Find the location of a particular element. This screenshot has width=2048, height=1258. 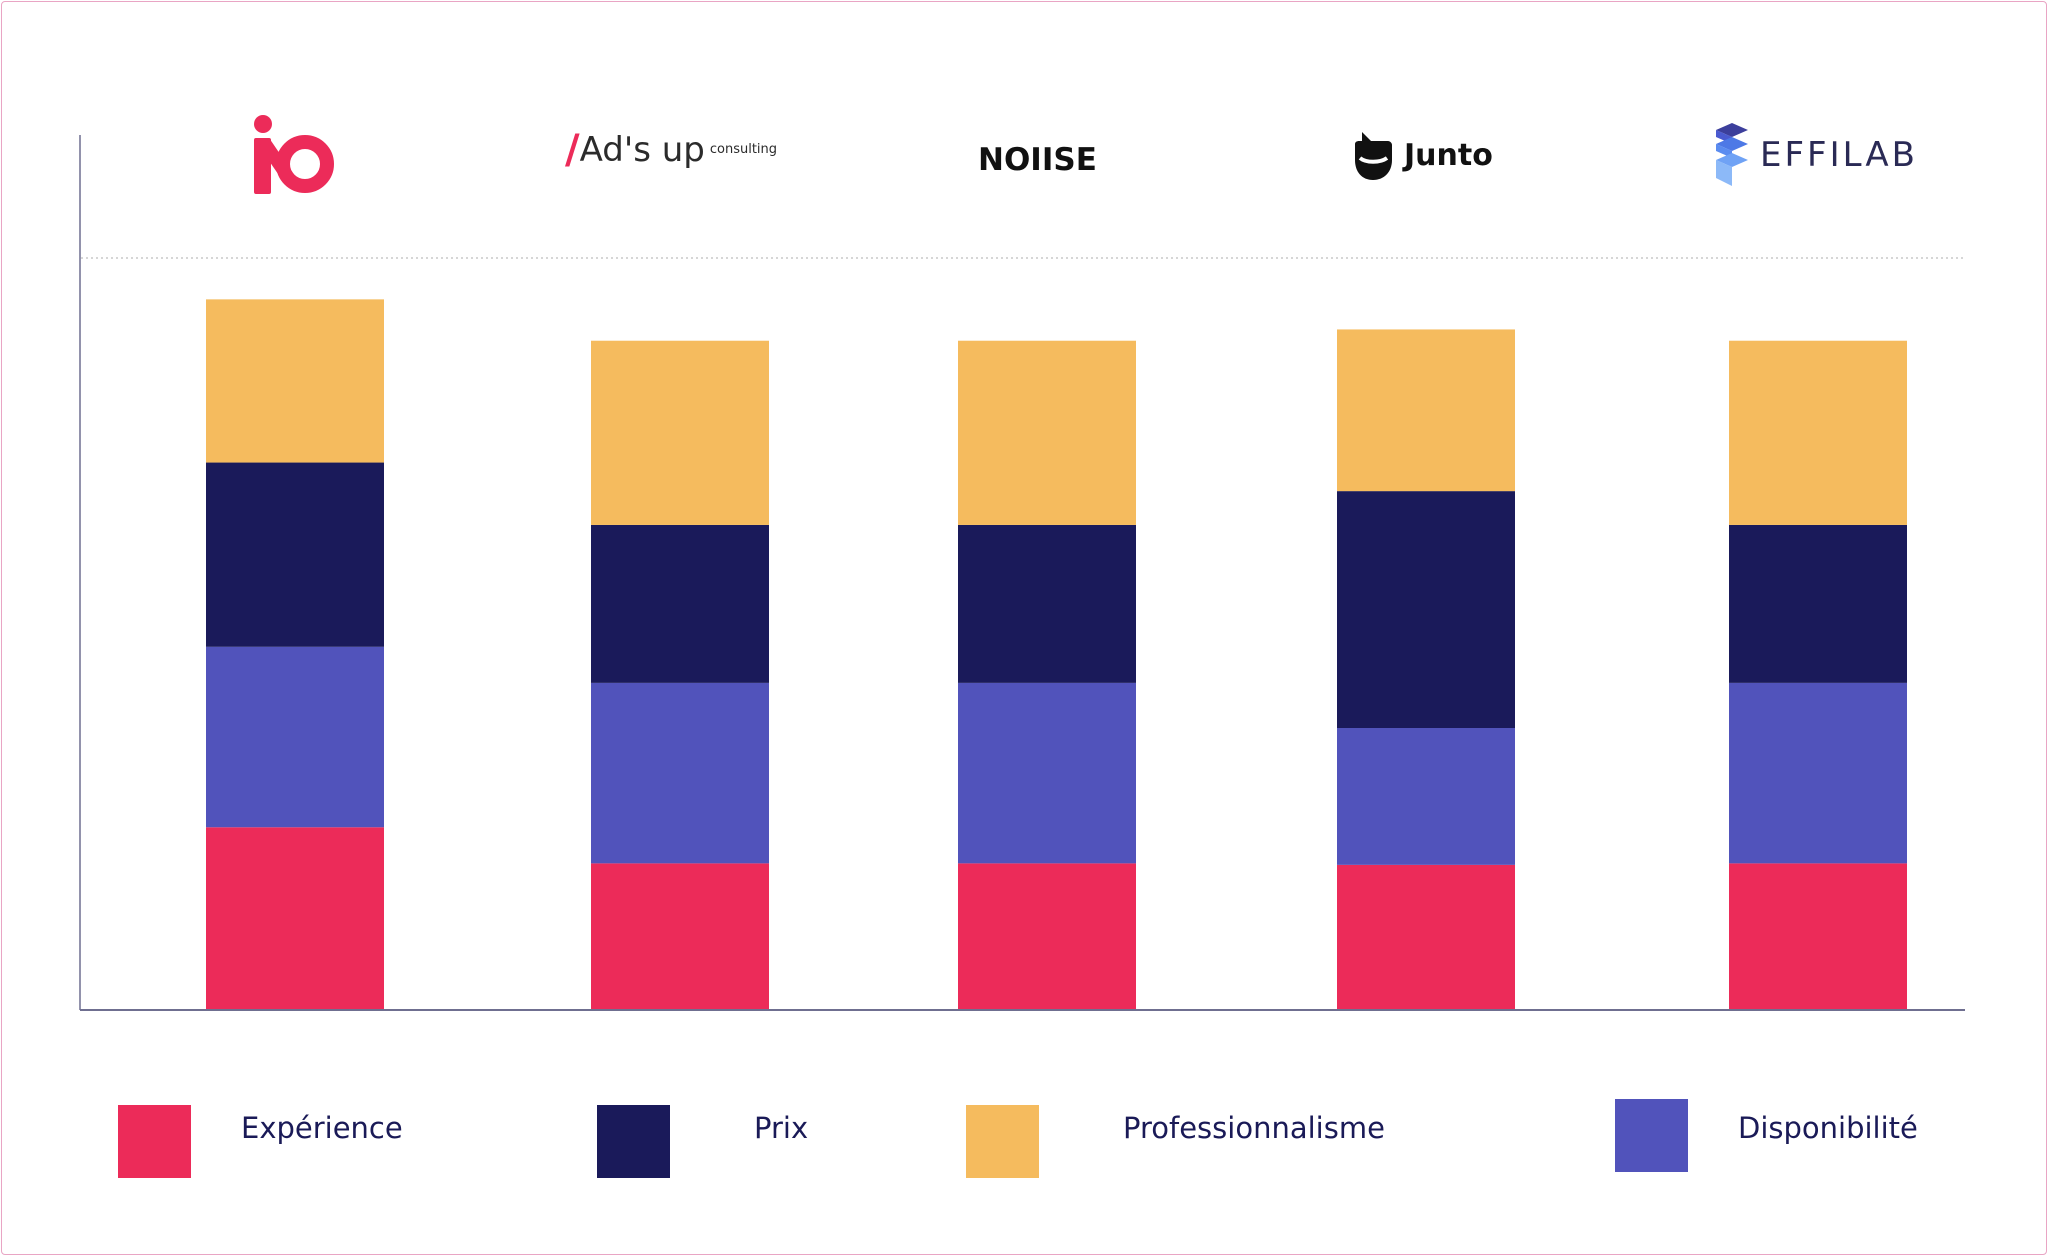

bar-segment-expérience-0 is located at coordinates (295, 918).